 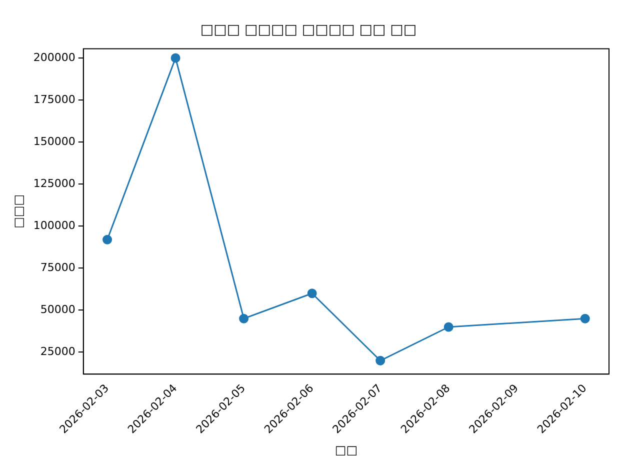 I want to click on y-tick-label: 75000, so click(x=58, y=267).